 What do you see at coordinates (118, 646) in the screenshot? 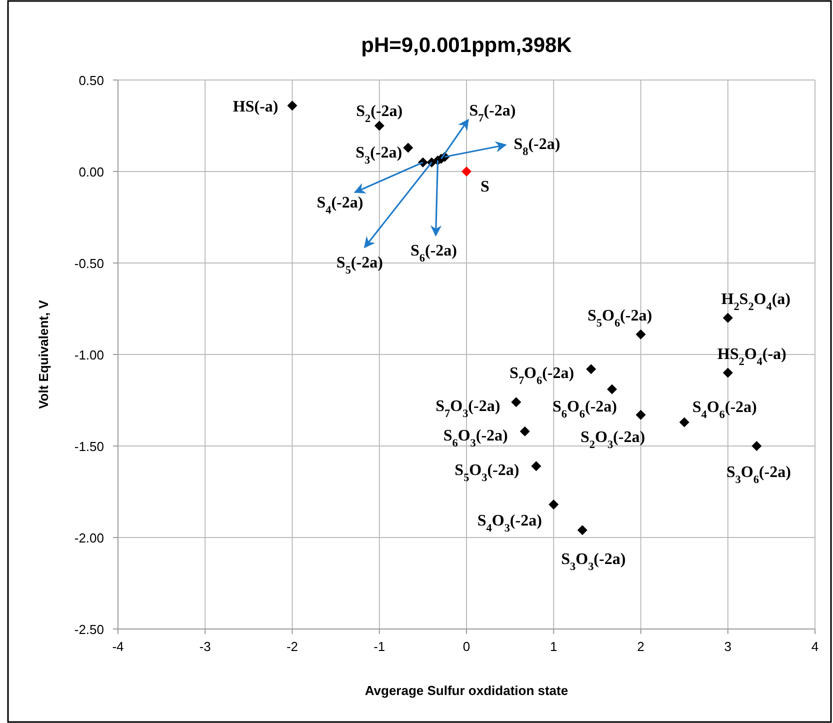
I see `x-tick-label: -4` at bounding box center [118, 646].